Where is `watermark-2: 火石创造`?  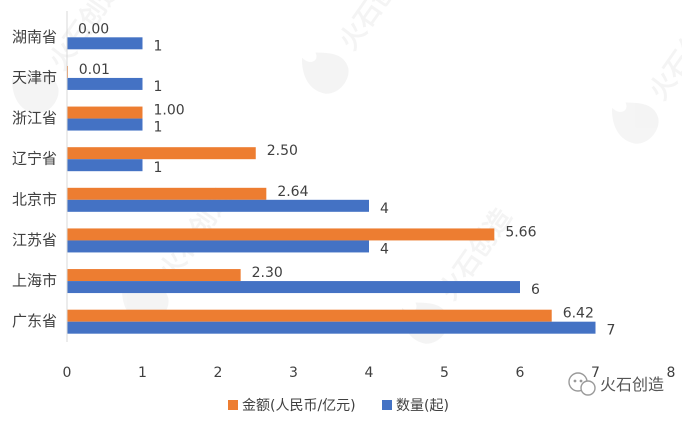 watermark-2: 火石创造 is located at coordinates (646, 73).